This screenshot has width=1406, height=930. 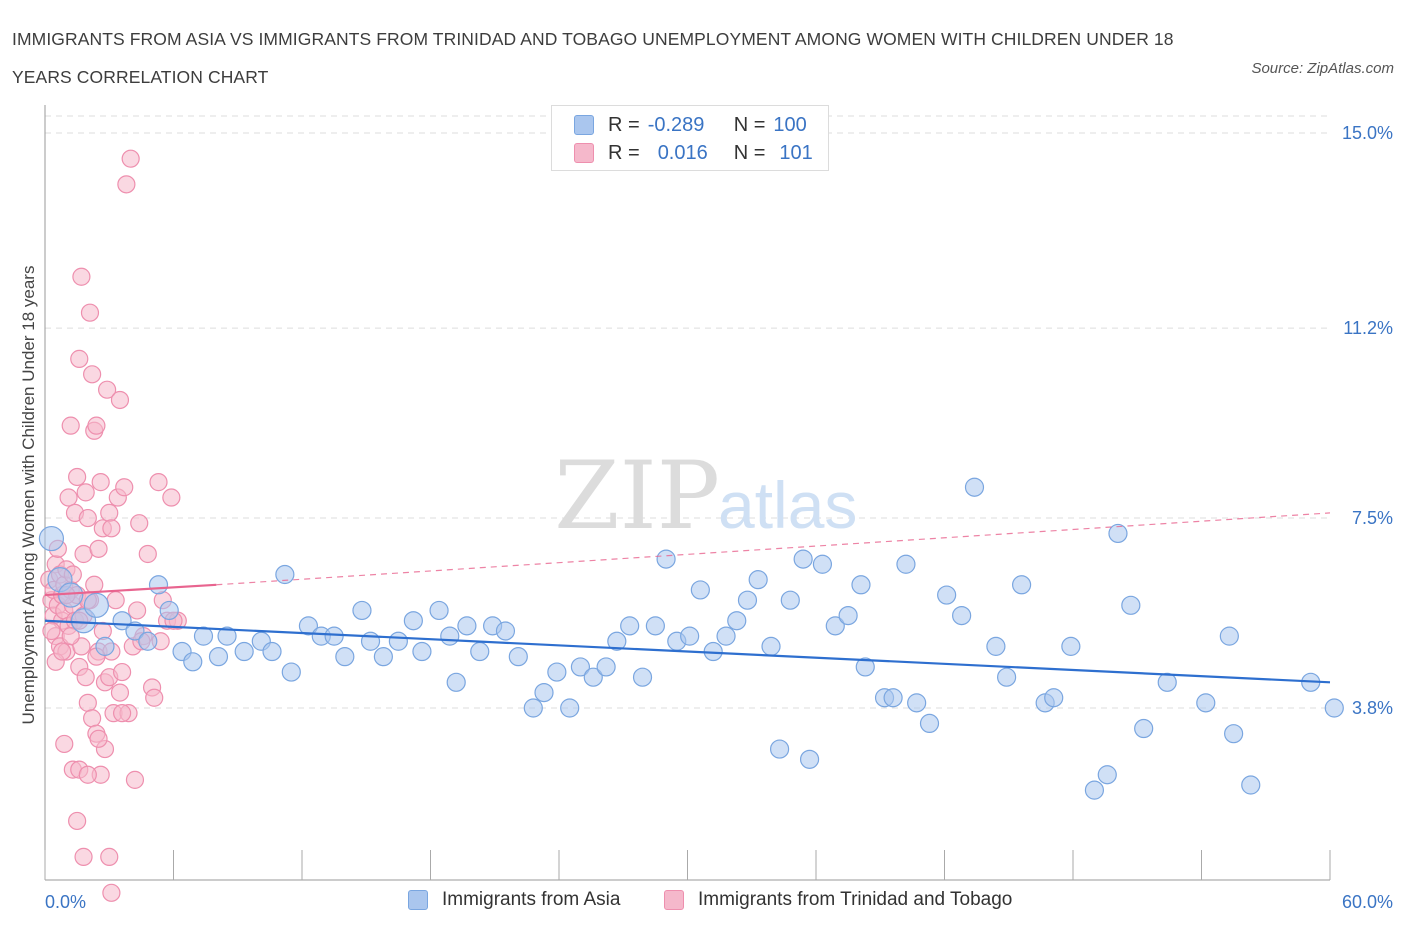 I want to click on y-tick-label: 15.0%, so click(x=1367, y=133).